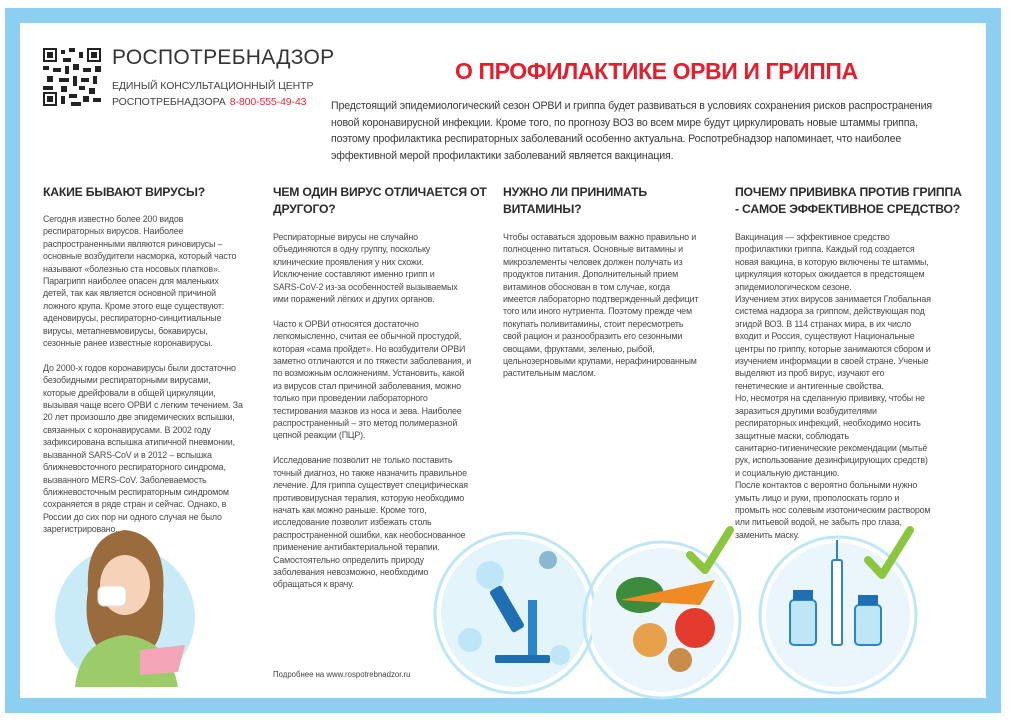 The image size is (1012, 726). Describe the element at coordinates (313, 584) in the screenshot. I see `text-line: обращаться к врачу.` at that location.